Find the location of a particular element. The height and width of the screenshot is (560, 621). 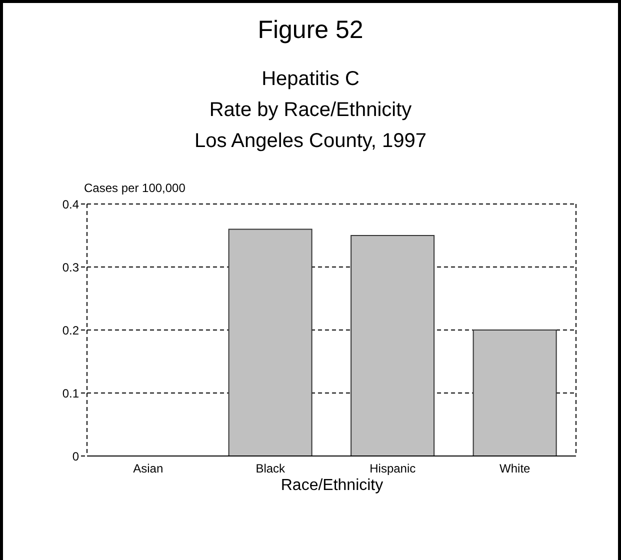

y-tick-label: 0 is located at coordinates (76, 456).